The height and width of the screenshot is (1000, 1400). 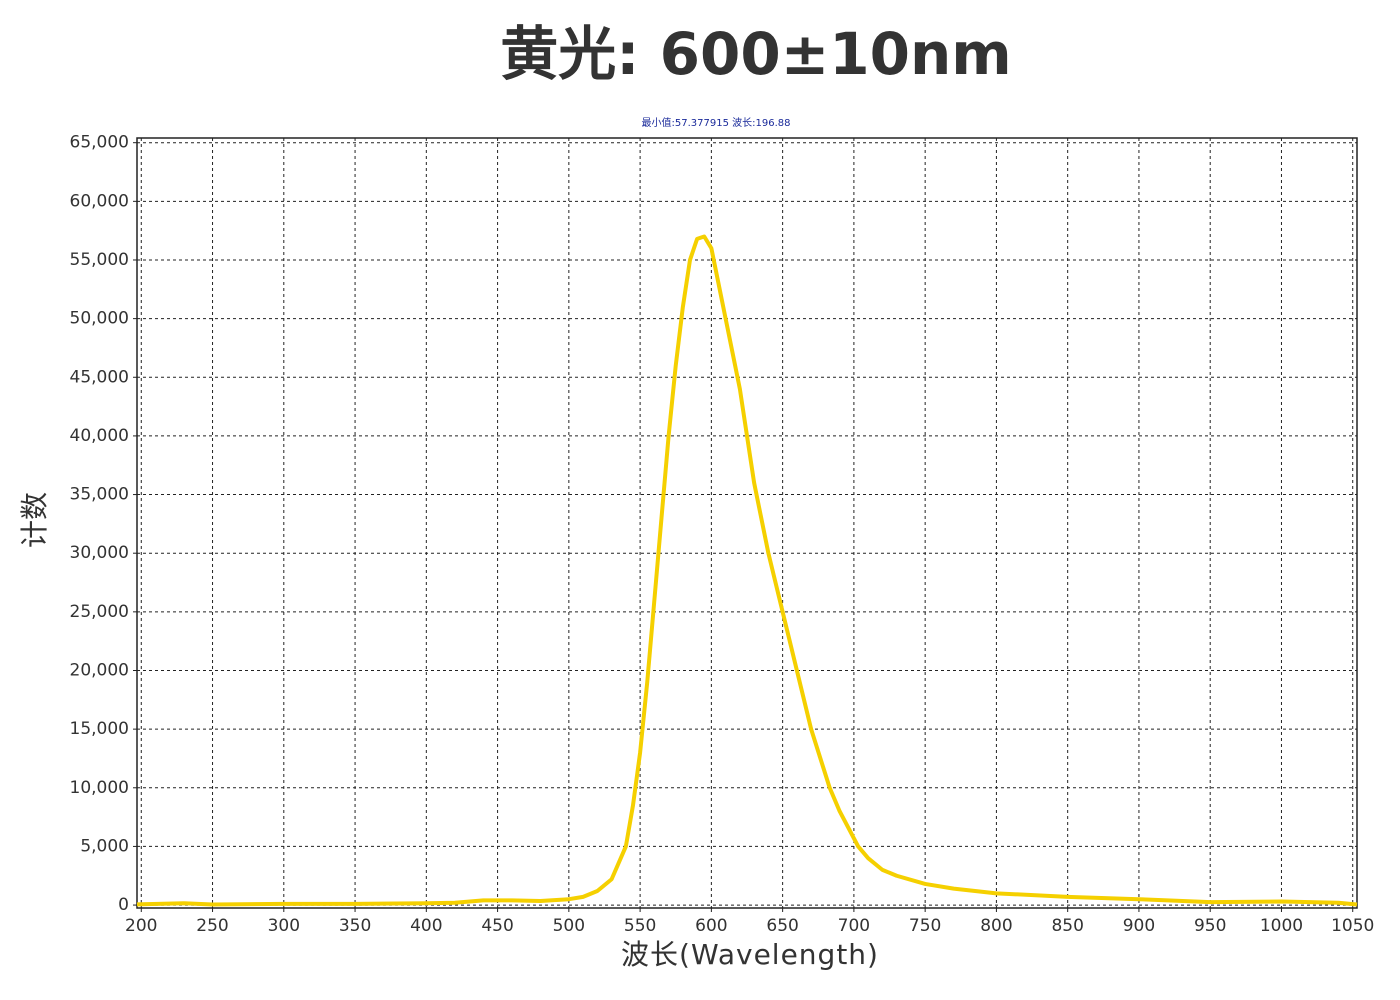 What do you see at coordinates (99, 553) in the screenshot?
I see `y-tick-label: 30,000` at bounding box center [99, 553].